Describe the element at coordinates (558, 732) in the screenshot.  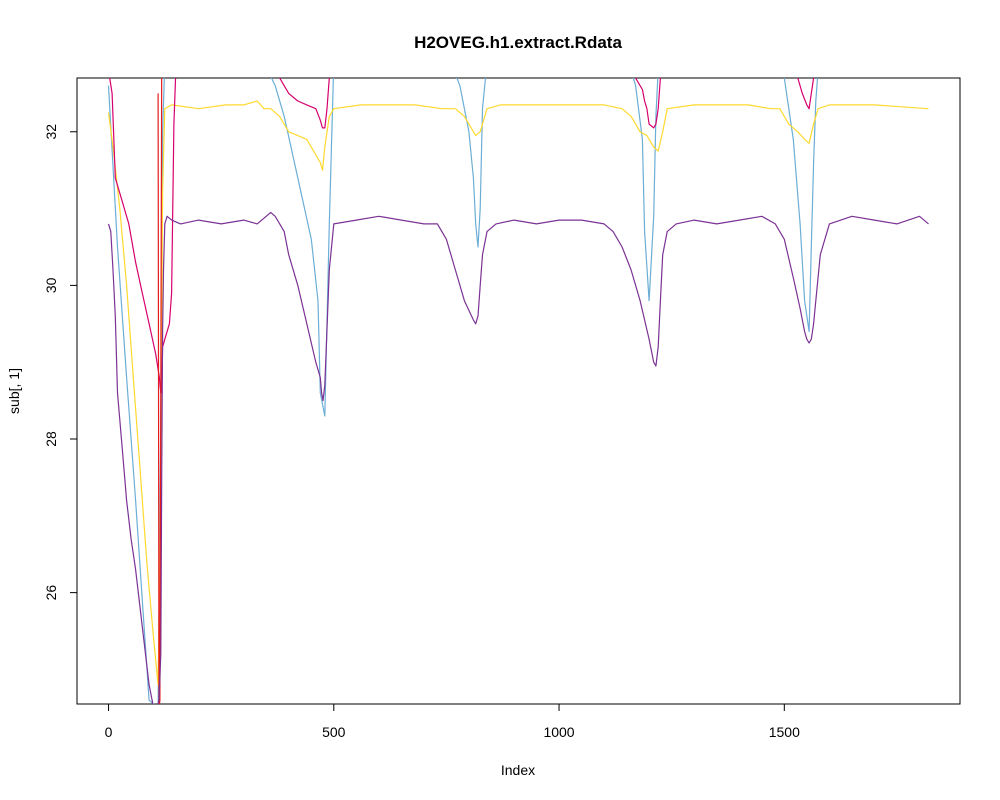
I see `x-tick-label: 1000` at that location.